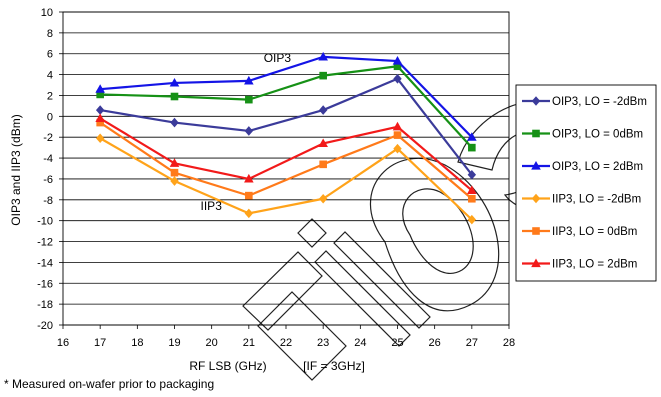  I want to click on y-tick-label: 2, so click(50, 96).